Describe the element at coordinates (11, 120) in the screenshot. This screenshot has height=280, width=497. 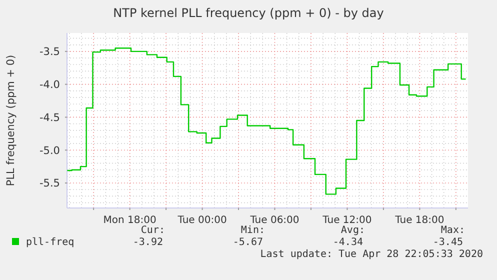
I see `y-axis-title: PLL frequency (ppm + 0)` at that location.